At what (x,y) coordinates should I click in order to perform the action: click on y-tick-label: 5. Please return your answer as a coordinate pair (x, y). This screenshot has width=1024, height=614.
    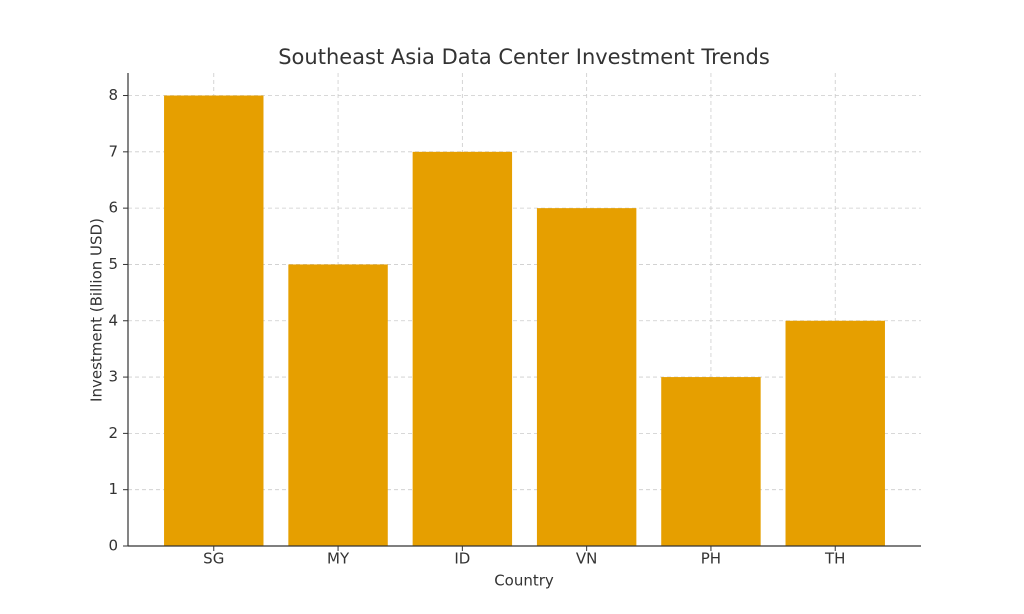
    Looking at the image, I should click on (113, 264).